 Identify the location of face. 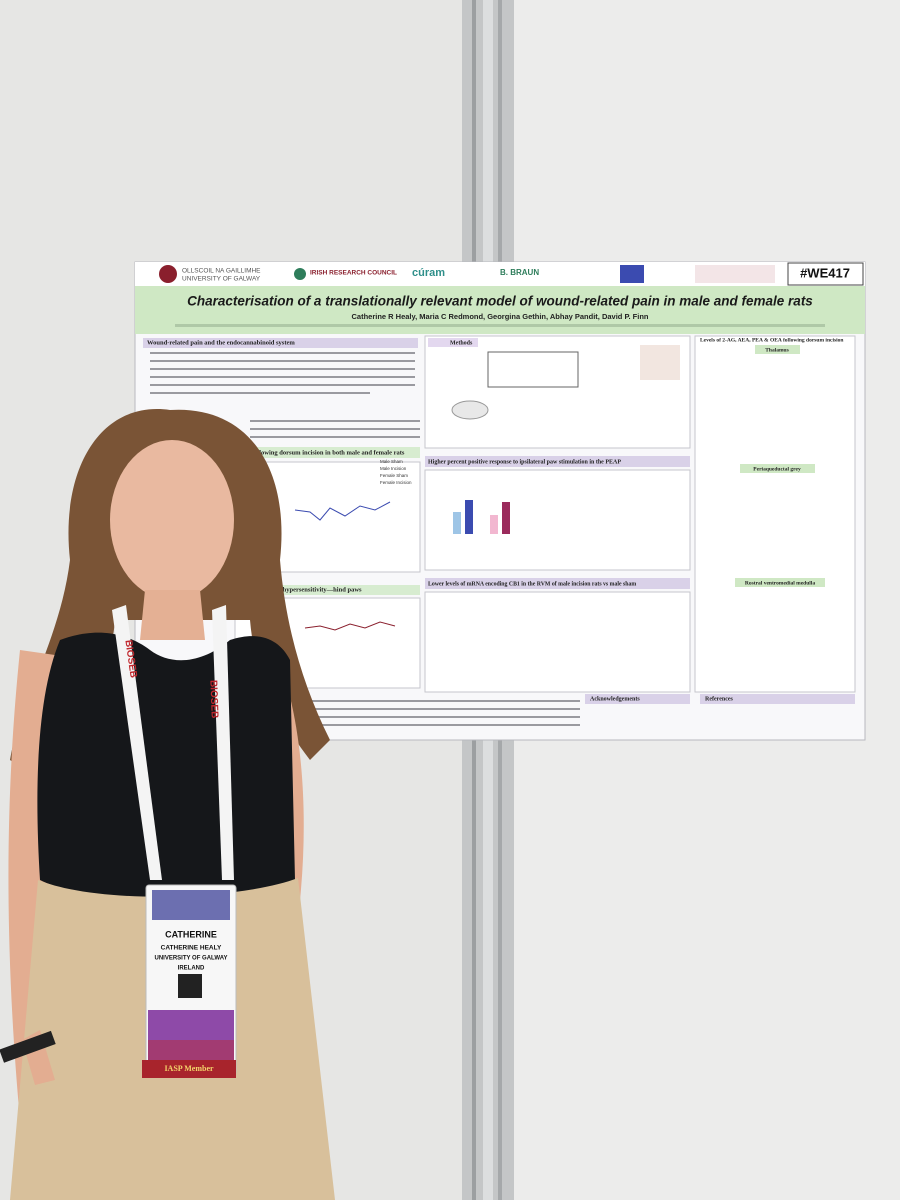
(172, 520).